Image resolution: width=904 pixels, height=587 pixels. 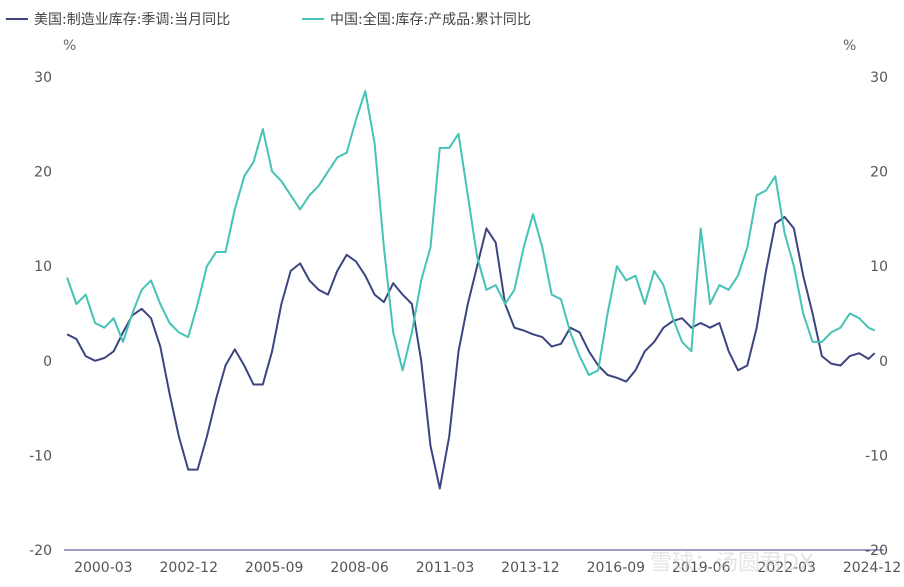 I want to click on x-tick-5: 2013-12, so click(x=530, y=568).